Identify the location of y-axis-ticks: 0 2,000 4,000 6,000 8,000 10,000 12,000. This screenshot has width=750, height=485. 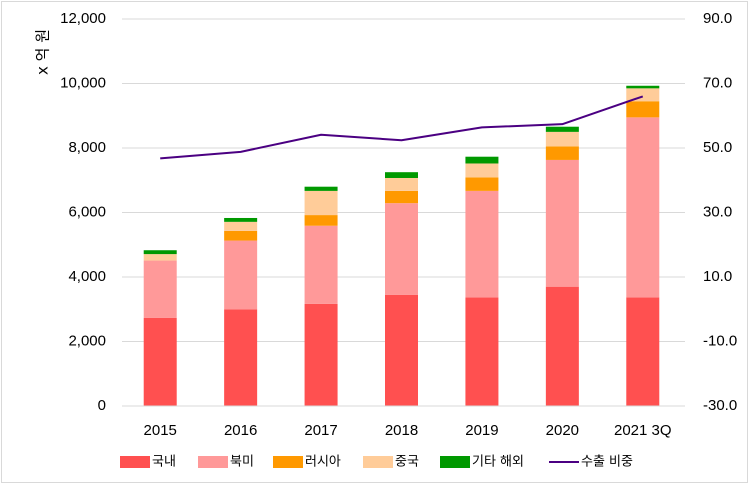
(83, 212).